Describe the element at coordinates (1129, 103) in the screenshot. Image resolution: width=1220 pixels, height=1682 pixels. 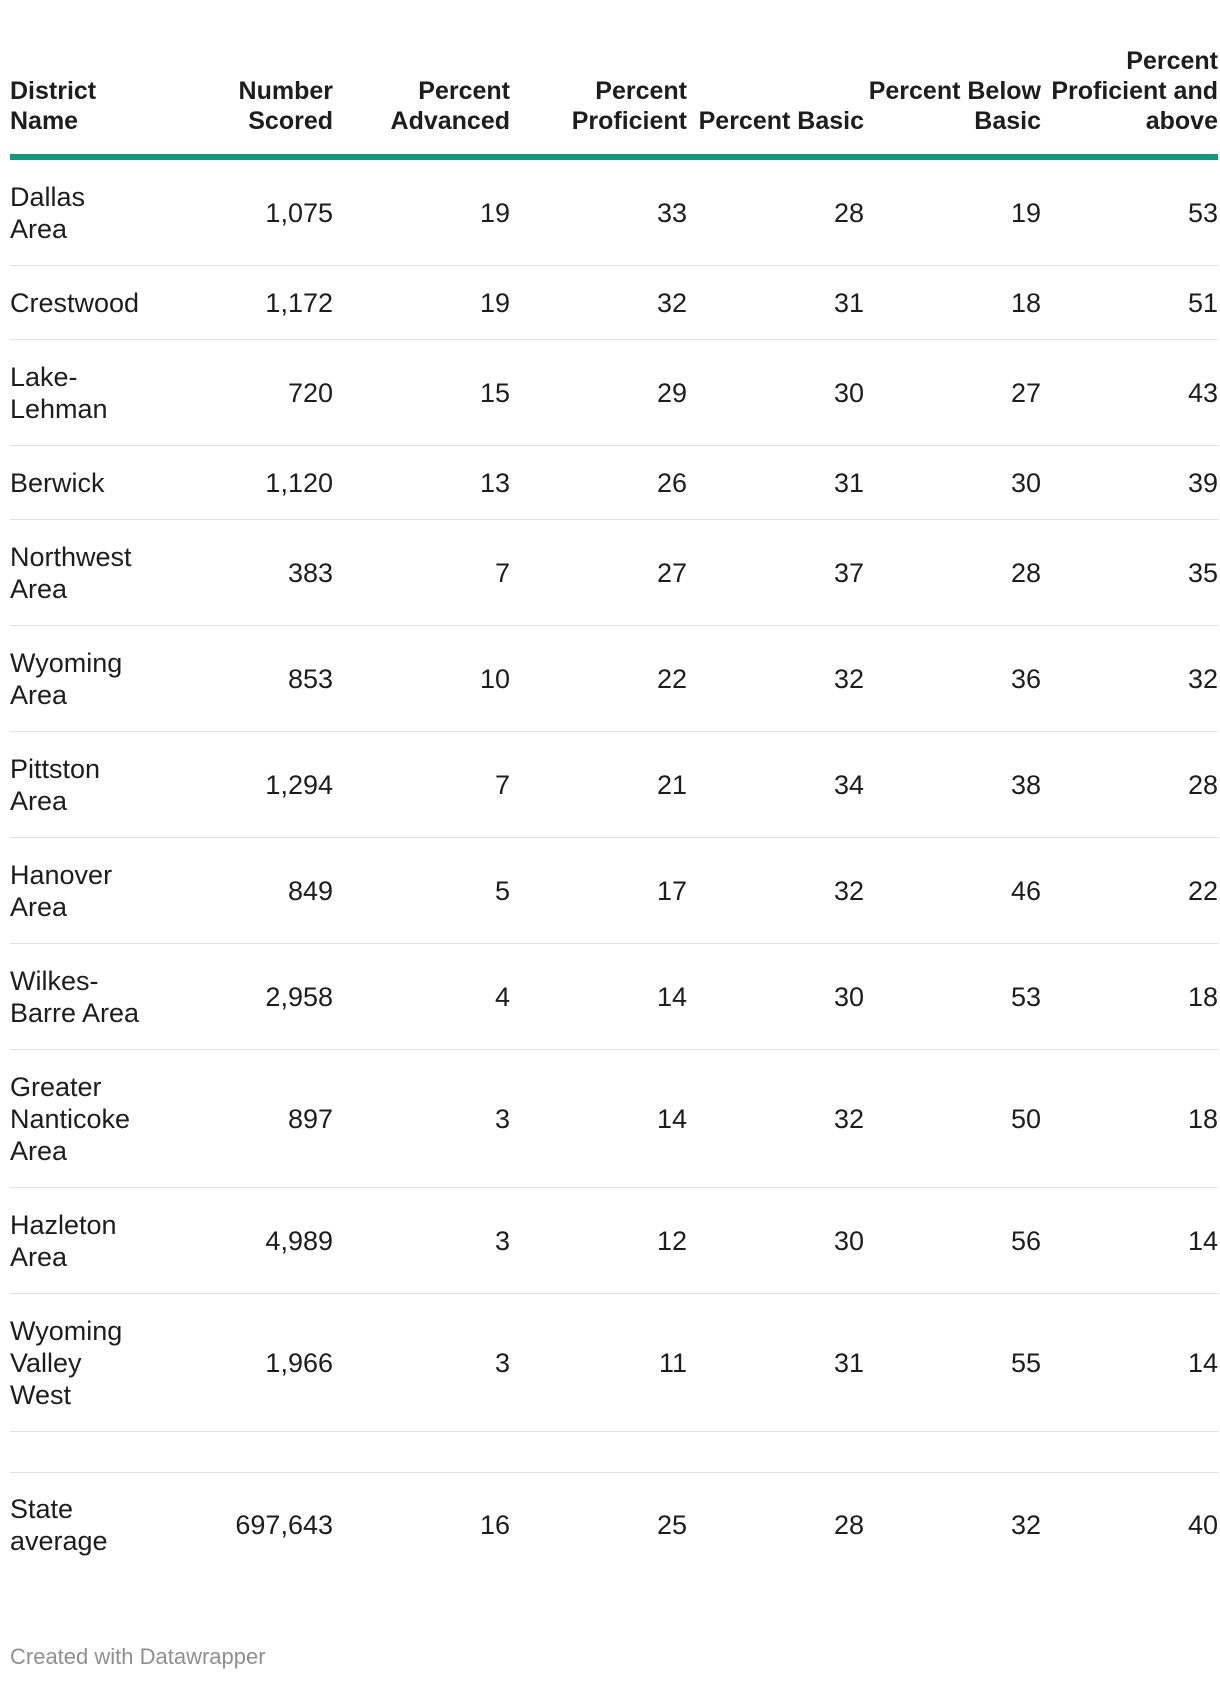
I see `header-percent-proficient-and-above: Percent Proficient and above` at that location.